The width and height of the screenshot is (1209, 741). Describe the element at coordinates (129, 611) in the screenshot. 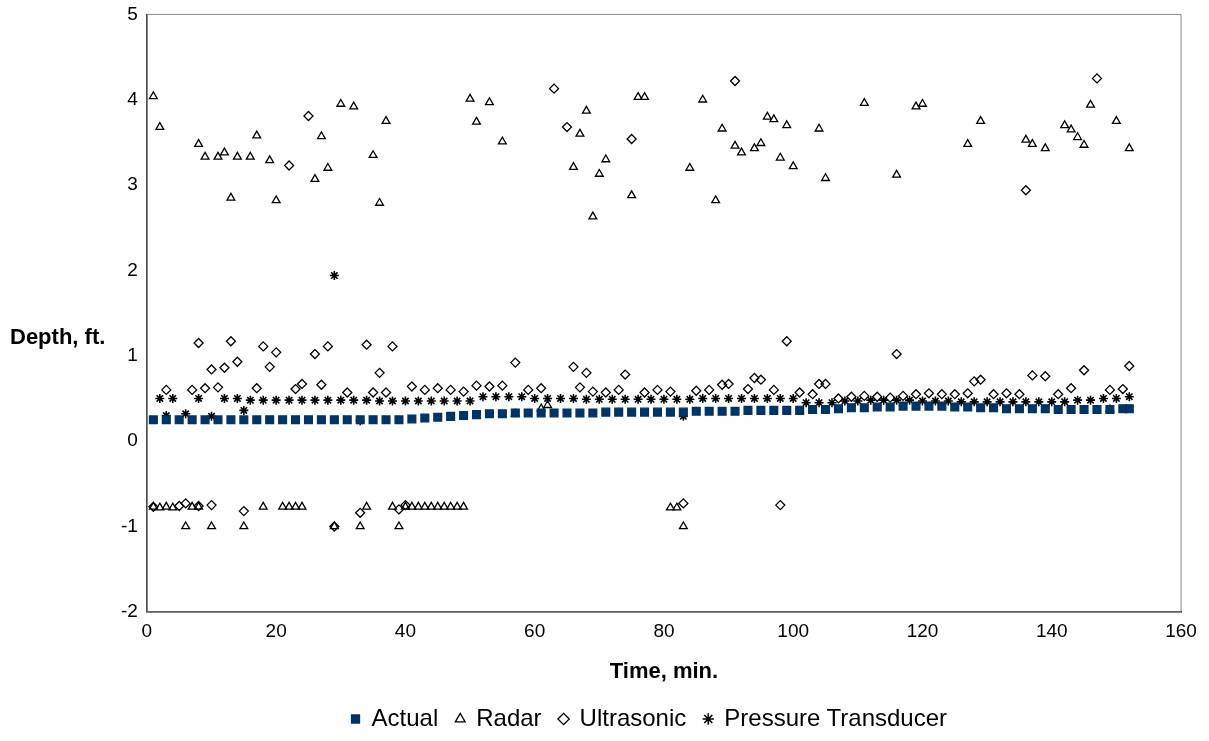

I see `y-tick-label: -2` at that location.